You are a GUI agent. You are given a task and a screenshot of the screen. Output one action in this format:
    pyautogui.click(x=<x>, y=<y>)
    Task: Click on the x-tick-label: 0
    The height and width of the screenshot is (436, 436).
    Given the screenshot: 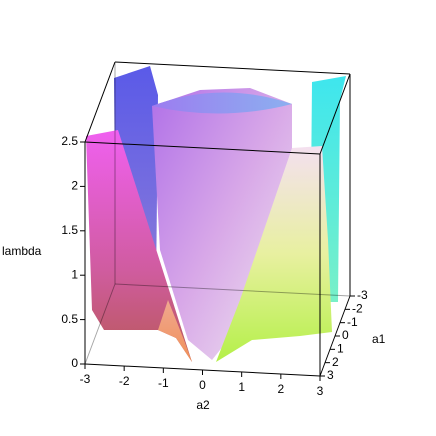 What is the action you would take?
    pyautogui.click(x=202, y=385)
    